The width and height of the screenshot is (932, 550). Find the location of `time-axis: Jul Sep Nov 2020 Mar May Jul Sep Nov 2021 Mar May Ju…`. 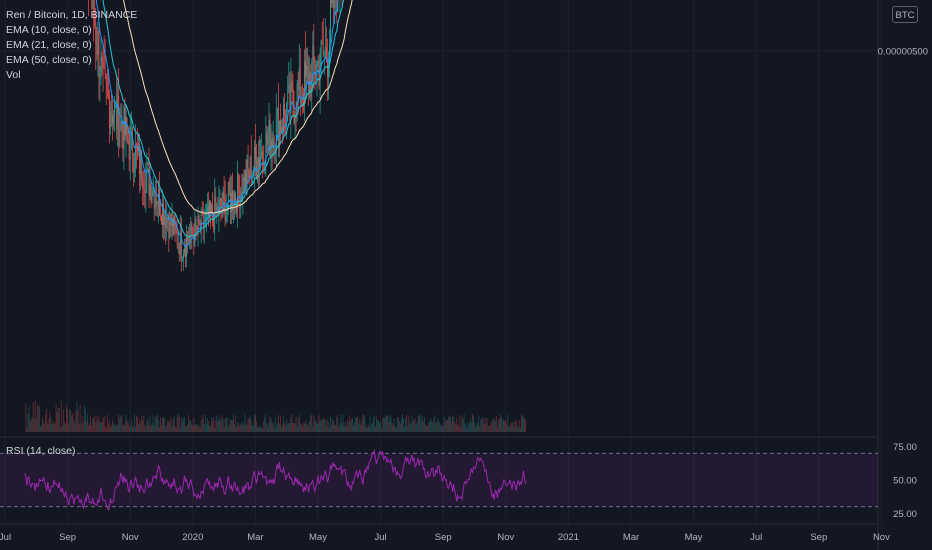

time-axis: Jul Sep Nov 2020 Mar May Jul Sep Nov 2021 Mar May Ju… is located at coordinates (445, 537).